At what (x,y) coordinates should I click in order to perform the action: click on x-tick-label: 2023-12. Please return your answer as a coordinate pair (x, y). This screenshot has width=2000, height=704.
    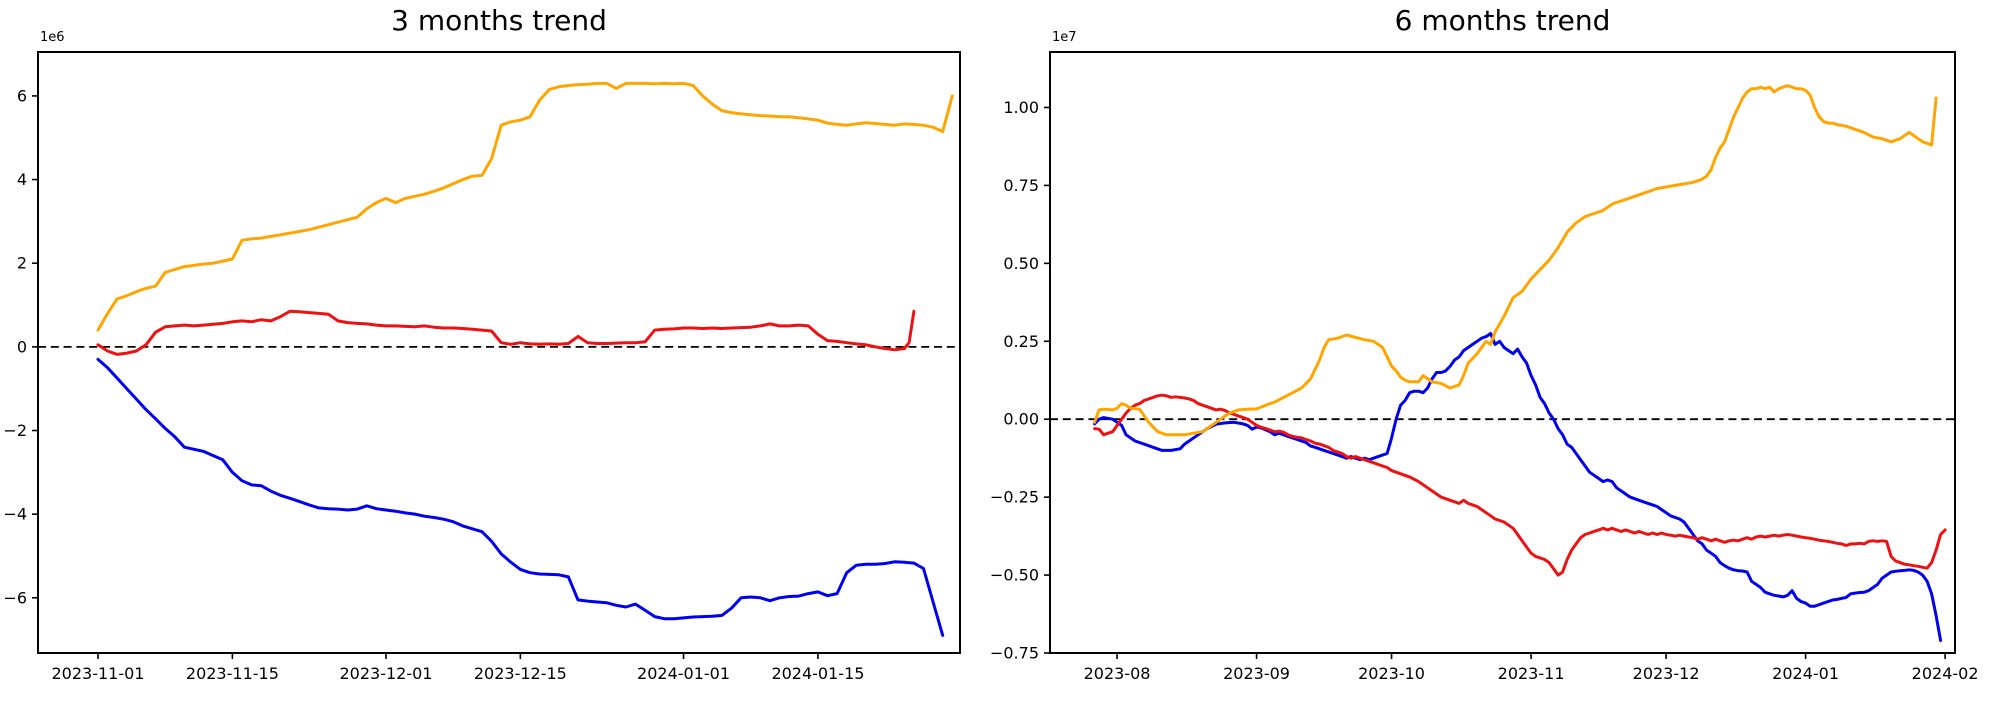
    Looking at the image, I should click on (1666, 673).